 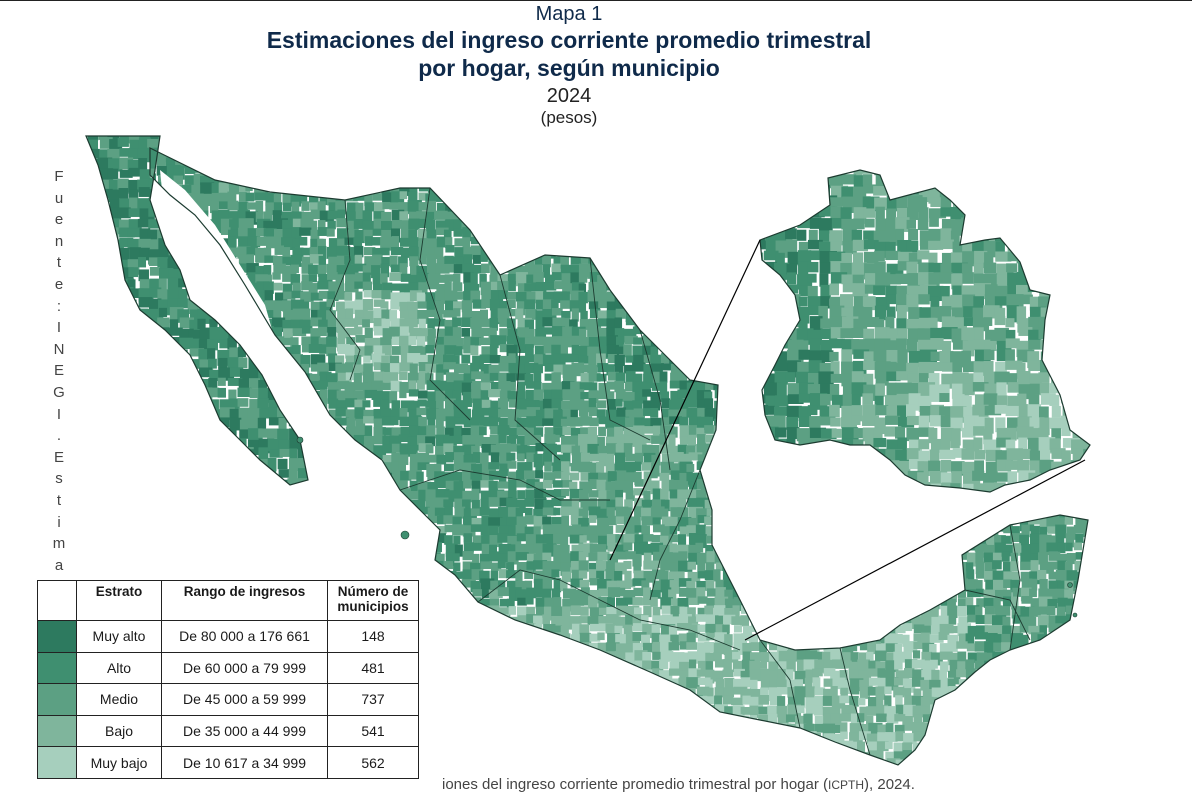 I want to click on legend-range: De 60 000 a 79 999, so click(x=244, y=668).